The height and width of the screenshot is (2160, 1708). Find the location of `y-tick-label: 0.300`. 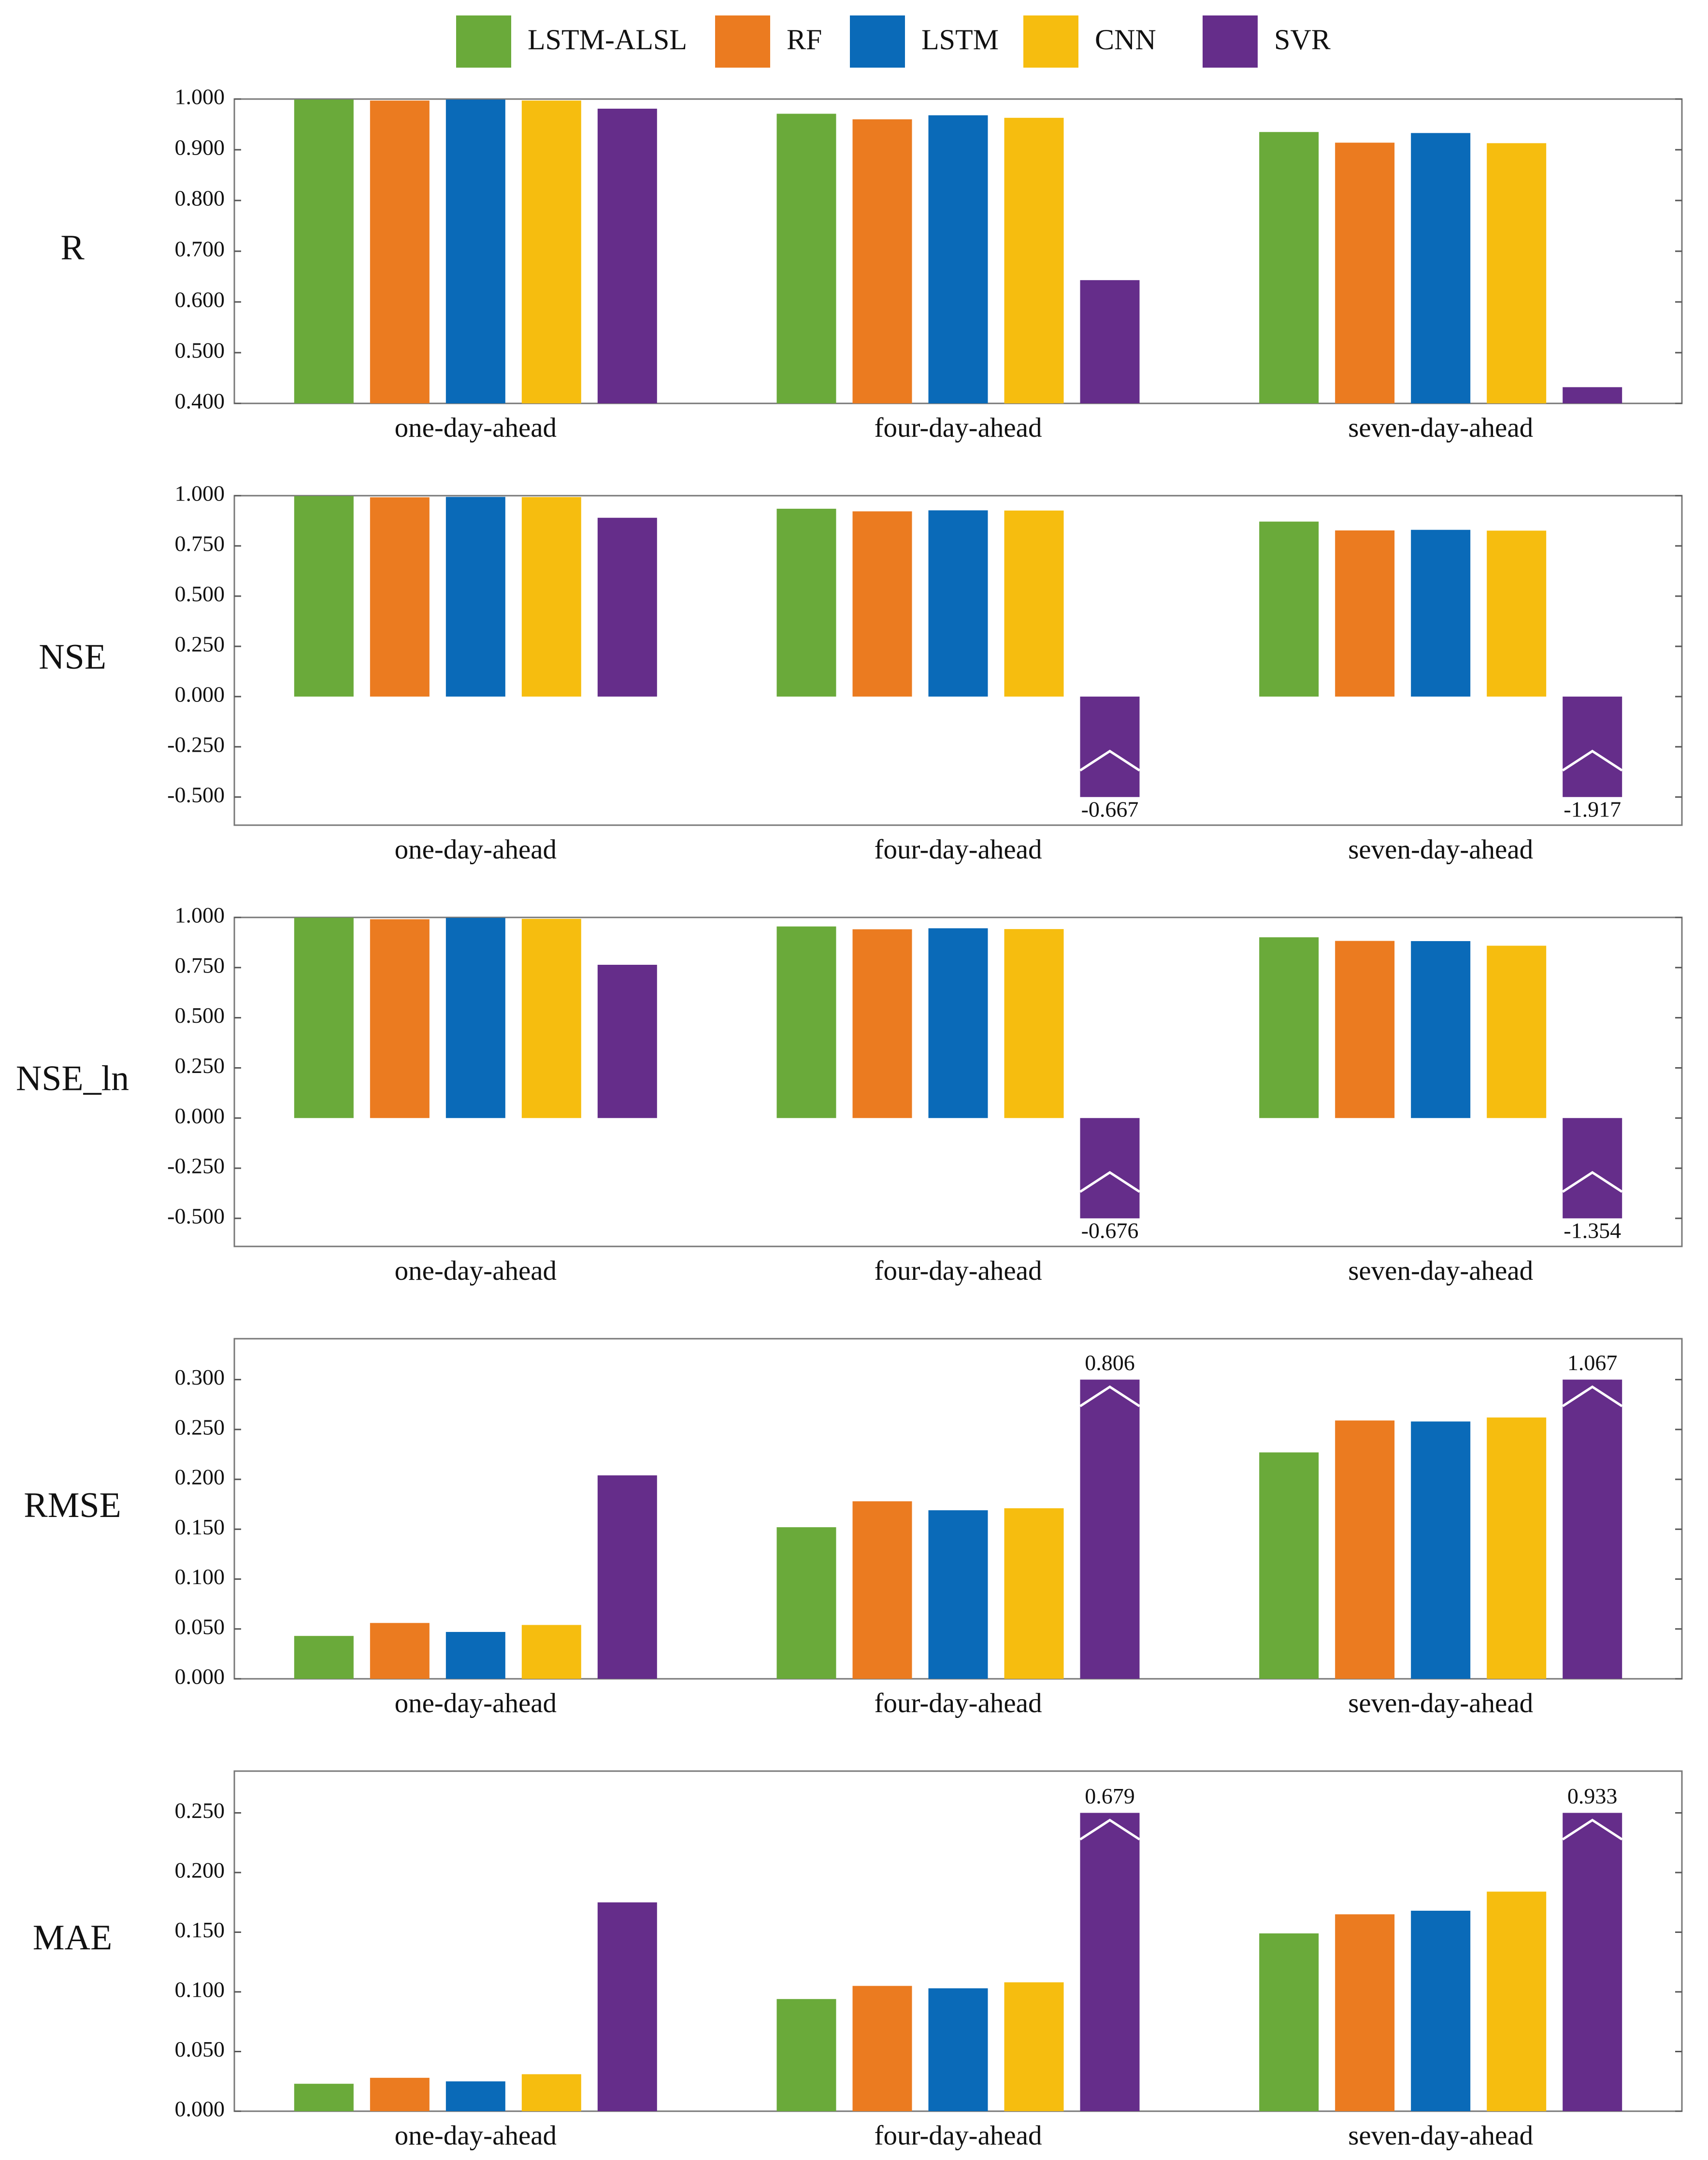

y-tick-label: 0.300 is located at coordinates (200, 1377).